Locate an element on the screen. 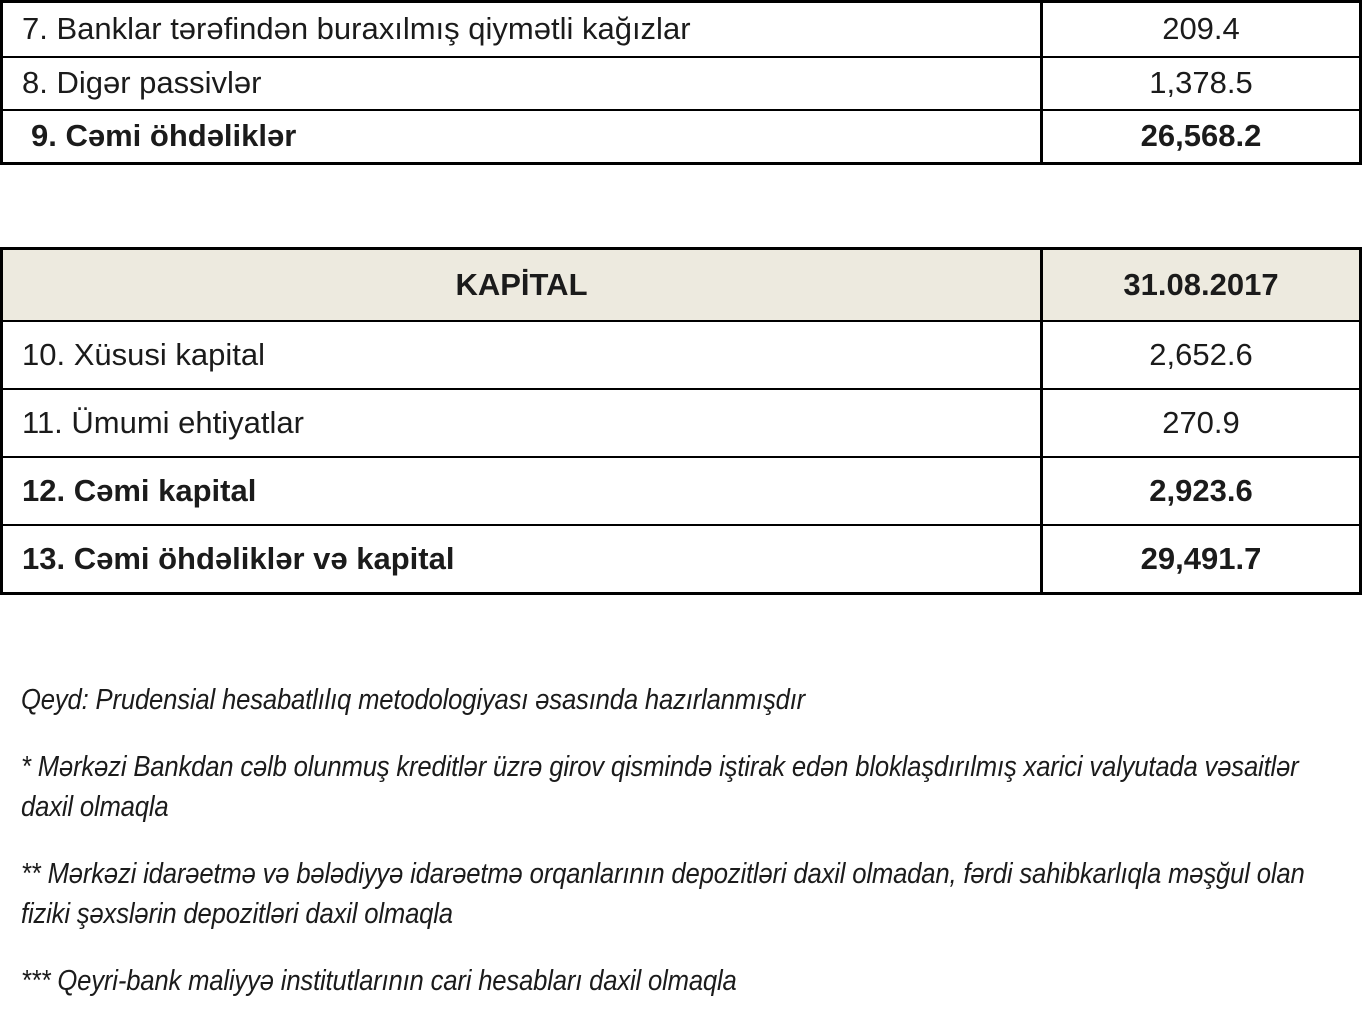 The image size is (1362, 1028). table-row: 8. Digər passivlər 1,378.5 is located at coordinates (681, 82).